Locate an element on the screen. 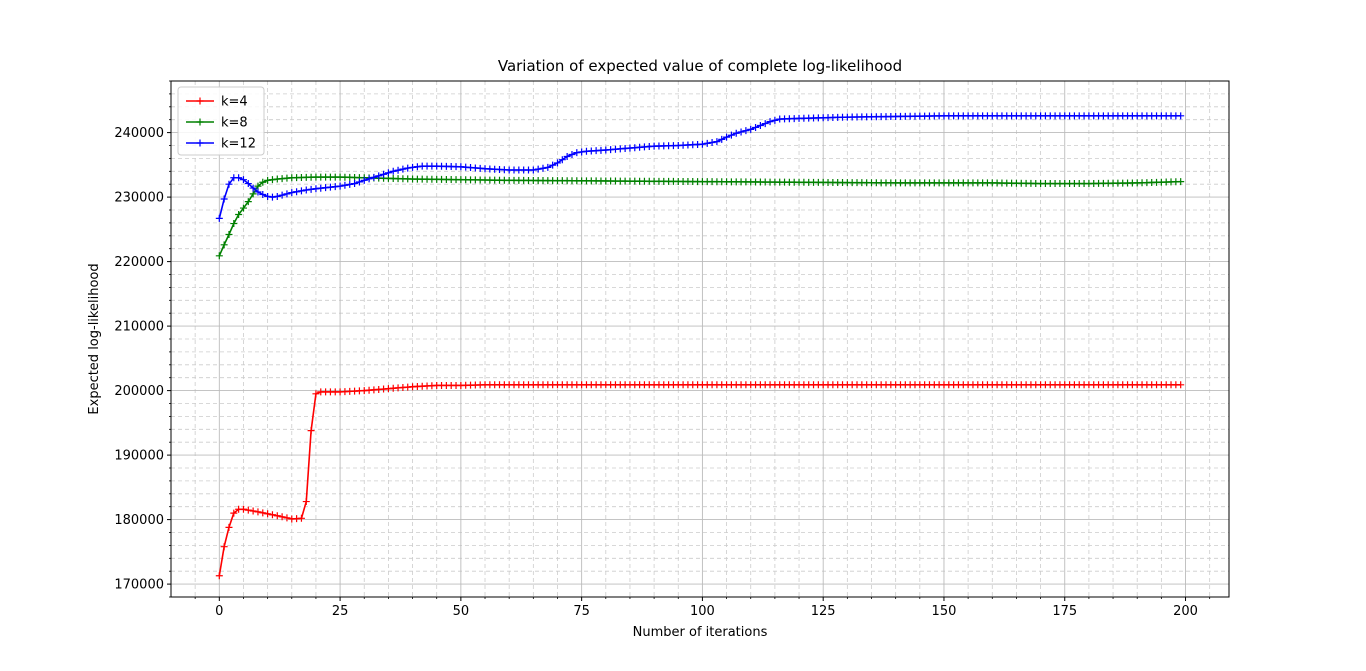  y-tick-label: 210000 is located at coordinates (139, 327).